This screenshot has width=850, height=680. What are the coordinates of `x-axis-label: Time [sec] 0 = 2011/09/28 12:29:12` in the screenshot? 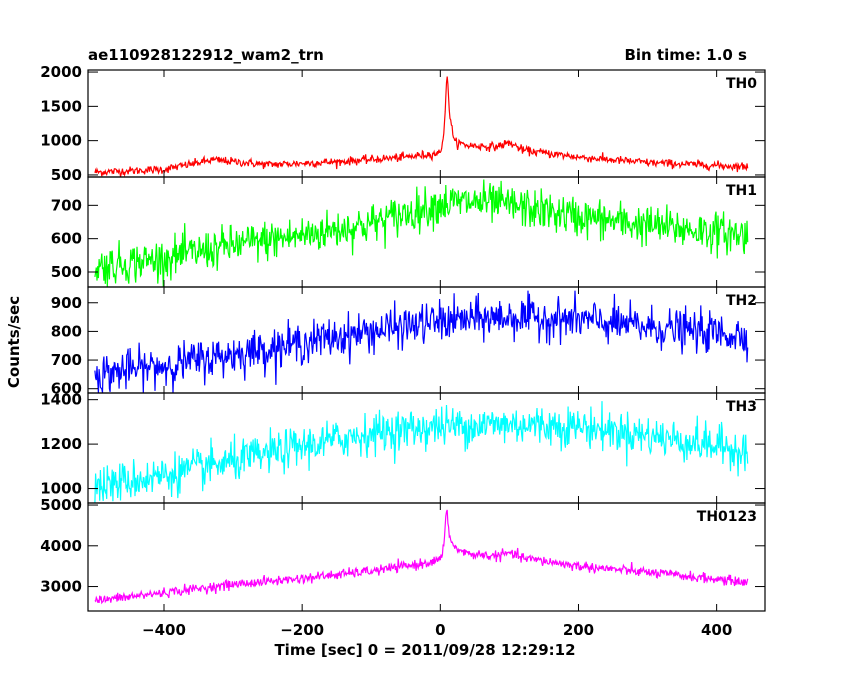 It's located at (424, 650).